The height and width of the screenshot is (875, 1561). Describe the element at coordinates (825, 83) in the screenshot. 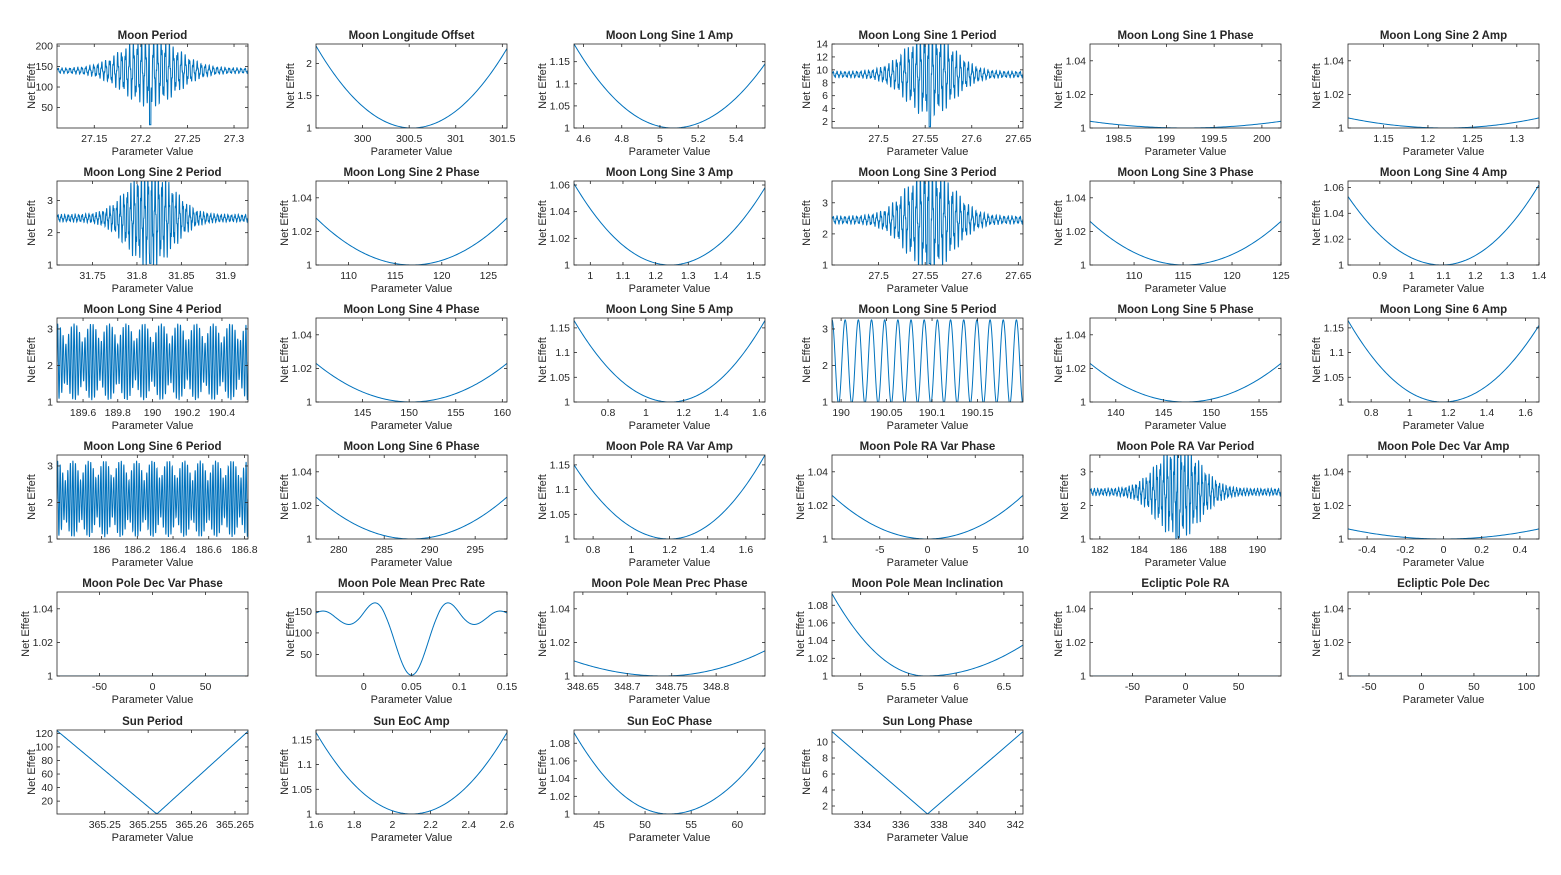

I see `y-tick-label: 8` at that location.